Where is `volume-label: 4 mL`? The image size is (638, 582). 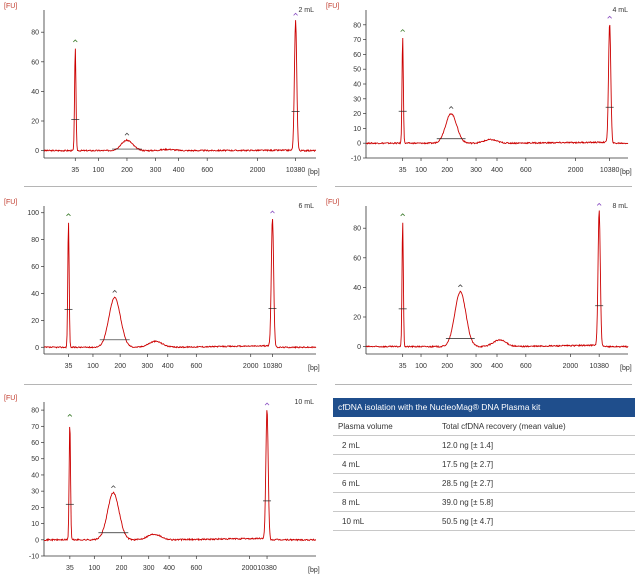
volume-label: 4 mL is located at coordinates (620, 10).